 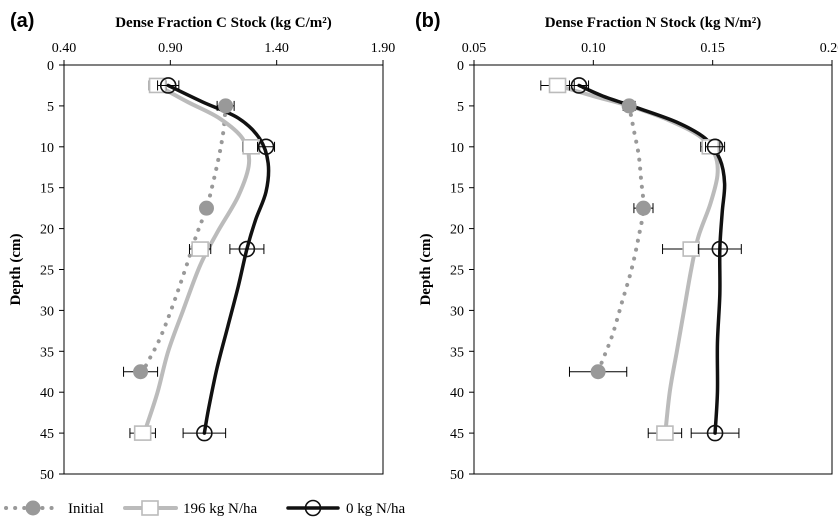 I want to click on x-tick-label: 0.05, so click(x=474, y=48).